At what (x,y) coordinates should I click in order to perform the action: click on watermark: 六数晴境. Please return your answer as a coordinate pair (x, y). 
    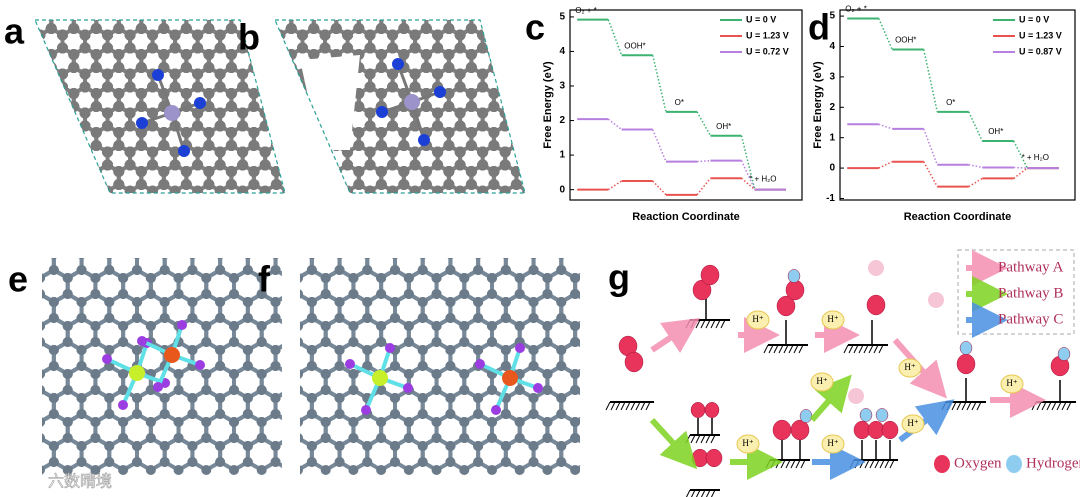
    Looking at the image, I should click on (80, 481).